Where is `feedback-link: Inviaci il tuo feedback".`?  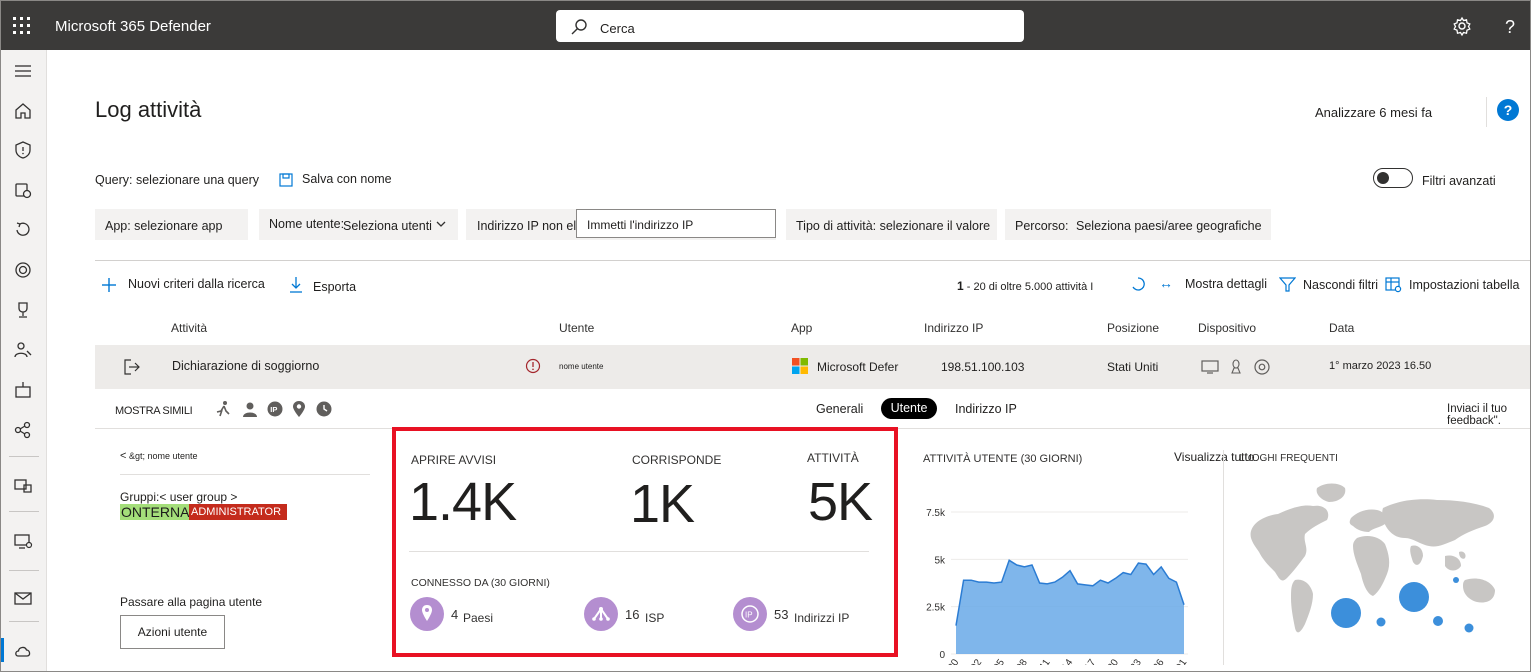
feedback-link: Inviaci il tuo feedback". is located at coordinates (1477, 415).